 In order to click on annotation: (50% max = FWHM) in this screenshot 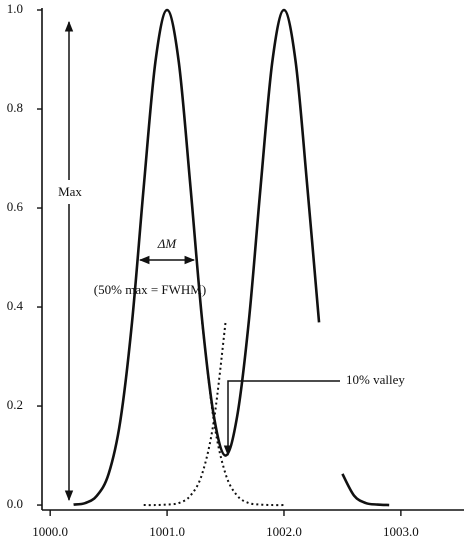, I will do `click(150, 289)`.